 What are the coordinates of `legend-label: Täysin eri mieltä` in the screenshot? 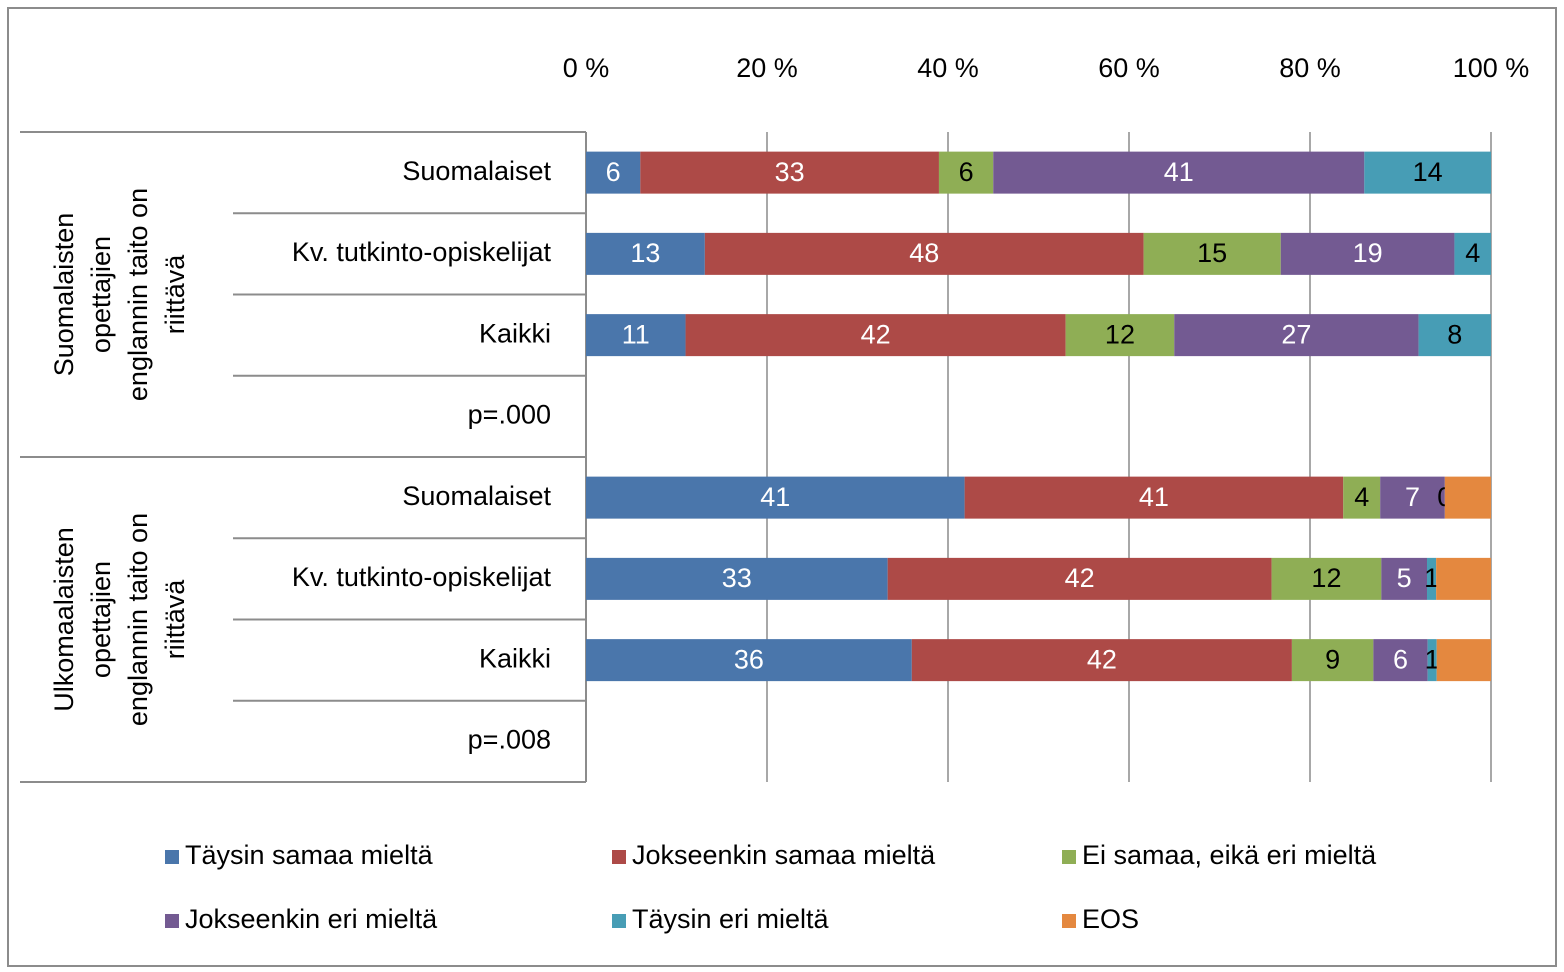 It's located at (731, 919).